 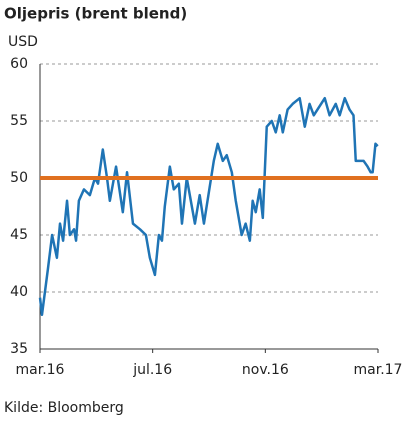 What do you see at coordinates (19, 64) in the screenshot?
I see `y-tick-label: 60` at bounding box center [19, 64].